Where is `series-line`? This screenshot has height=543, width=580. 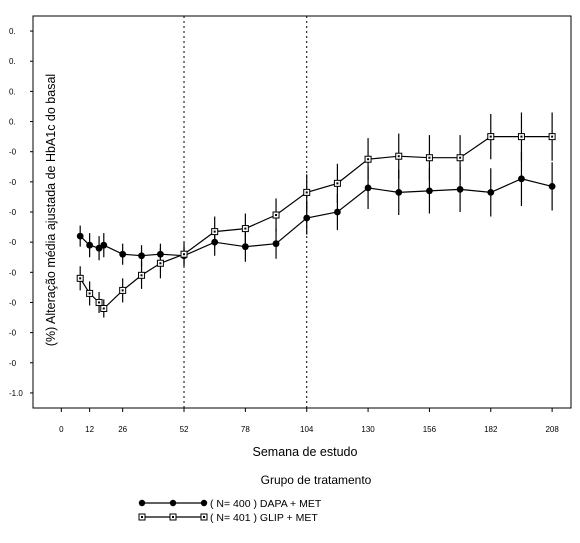
series-line is located at coordinates (316, 217).